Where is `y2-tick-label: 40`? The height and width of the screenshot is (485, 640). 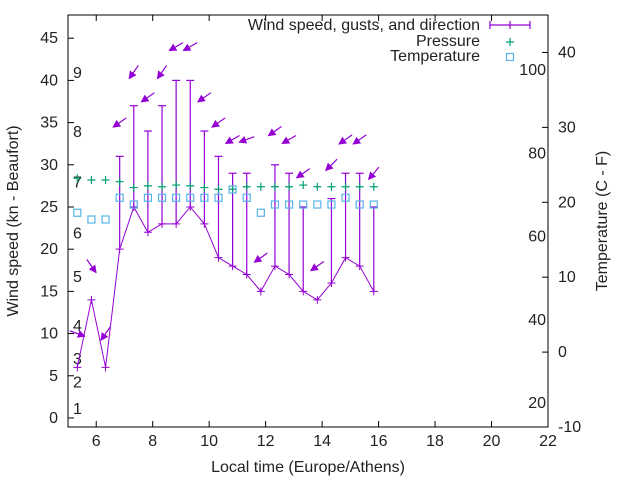
y2-tick-label: 40 is located at coordinates (567, 52).